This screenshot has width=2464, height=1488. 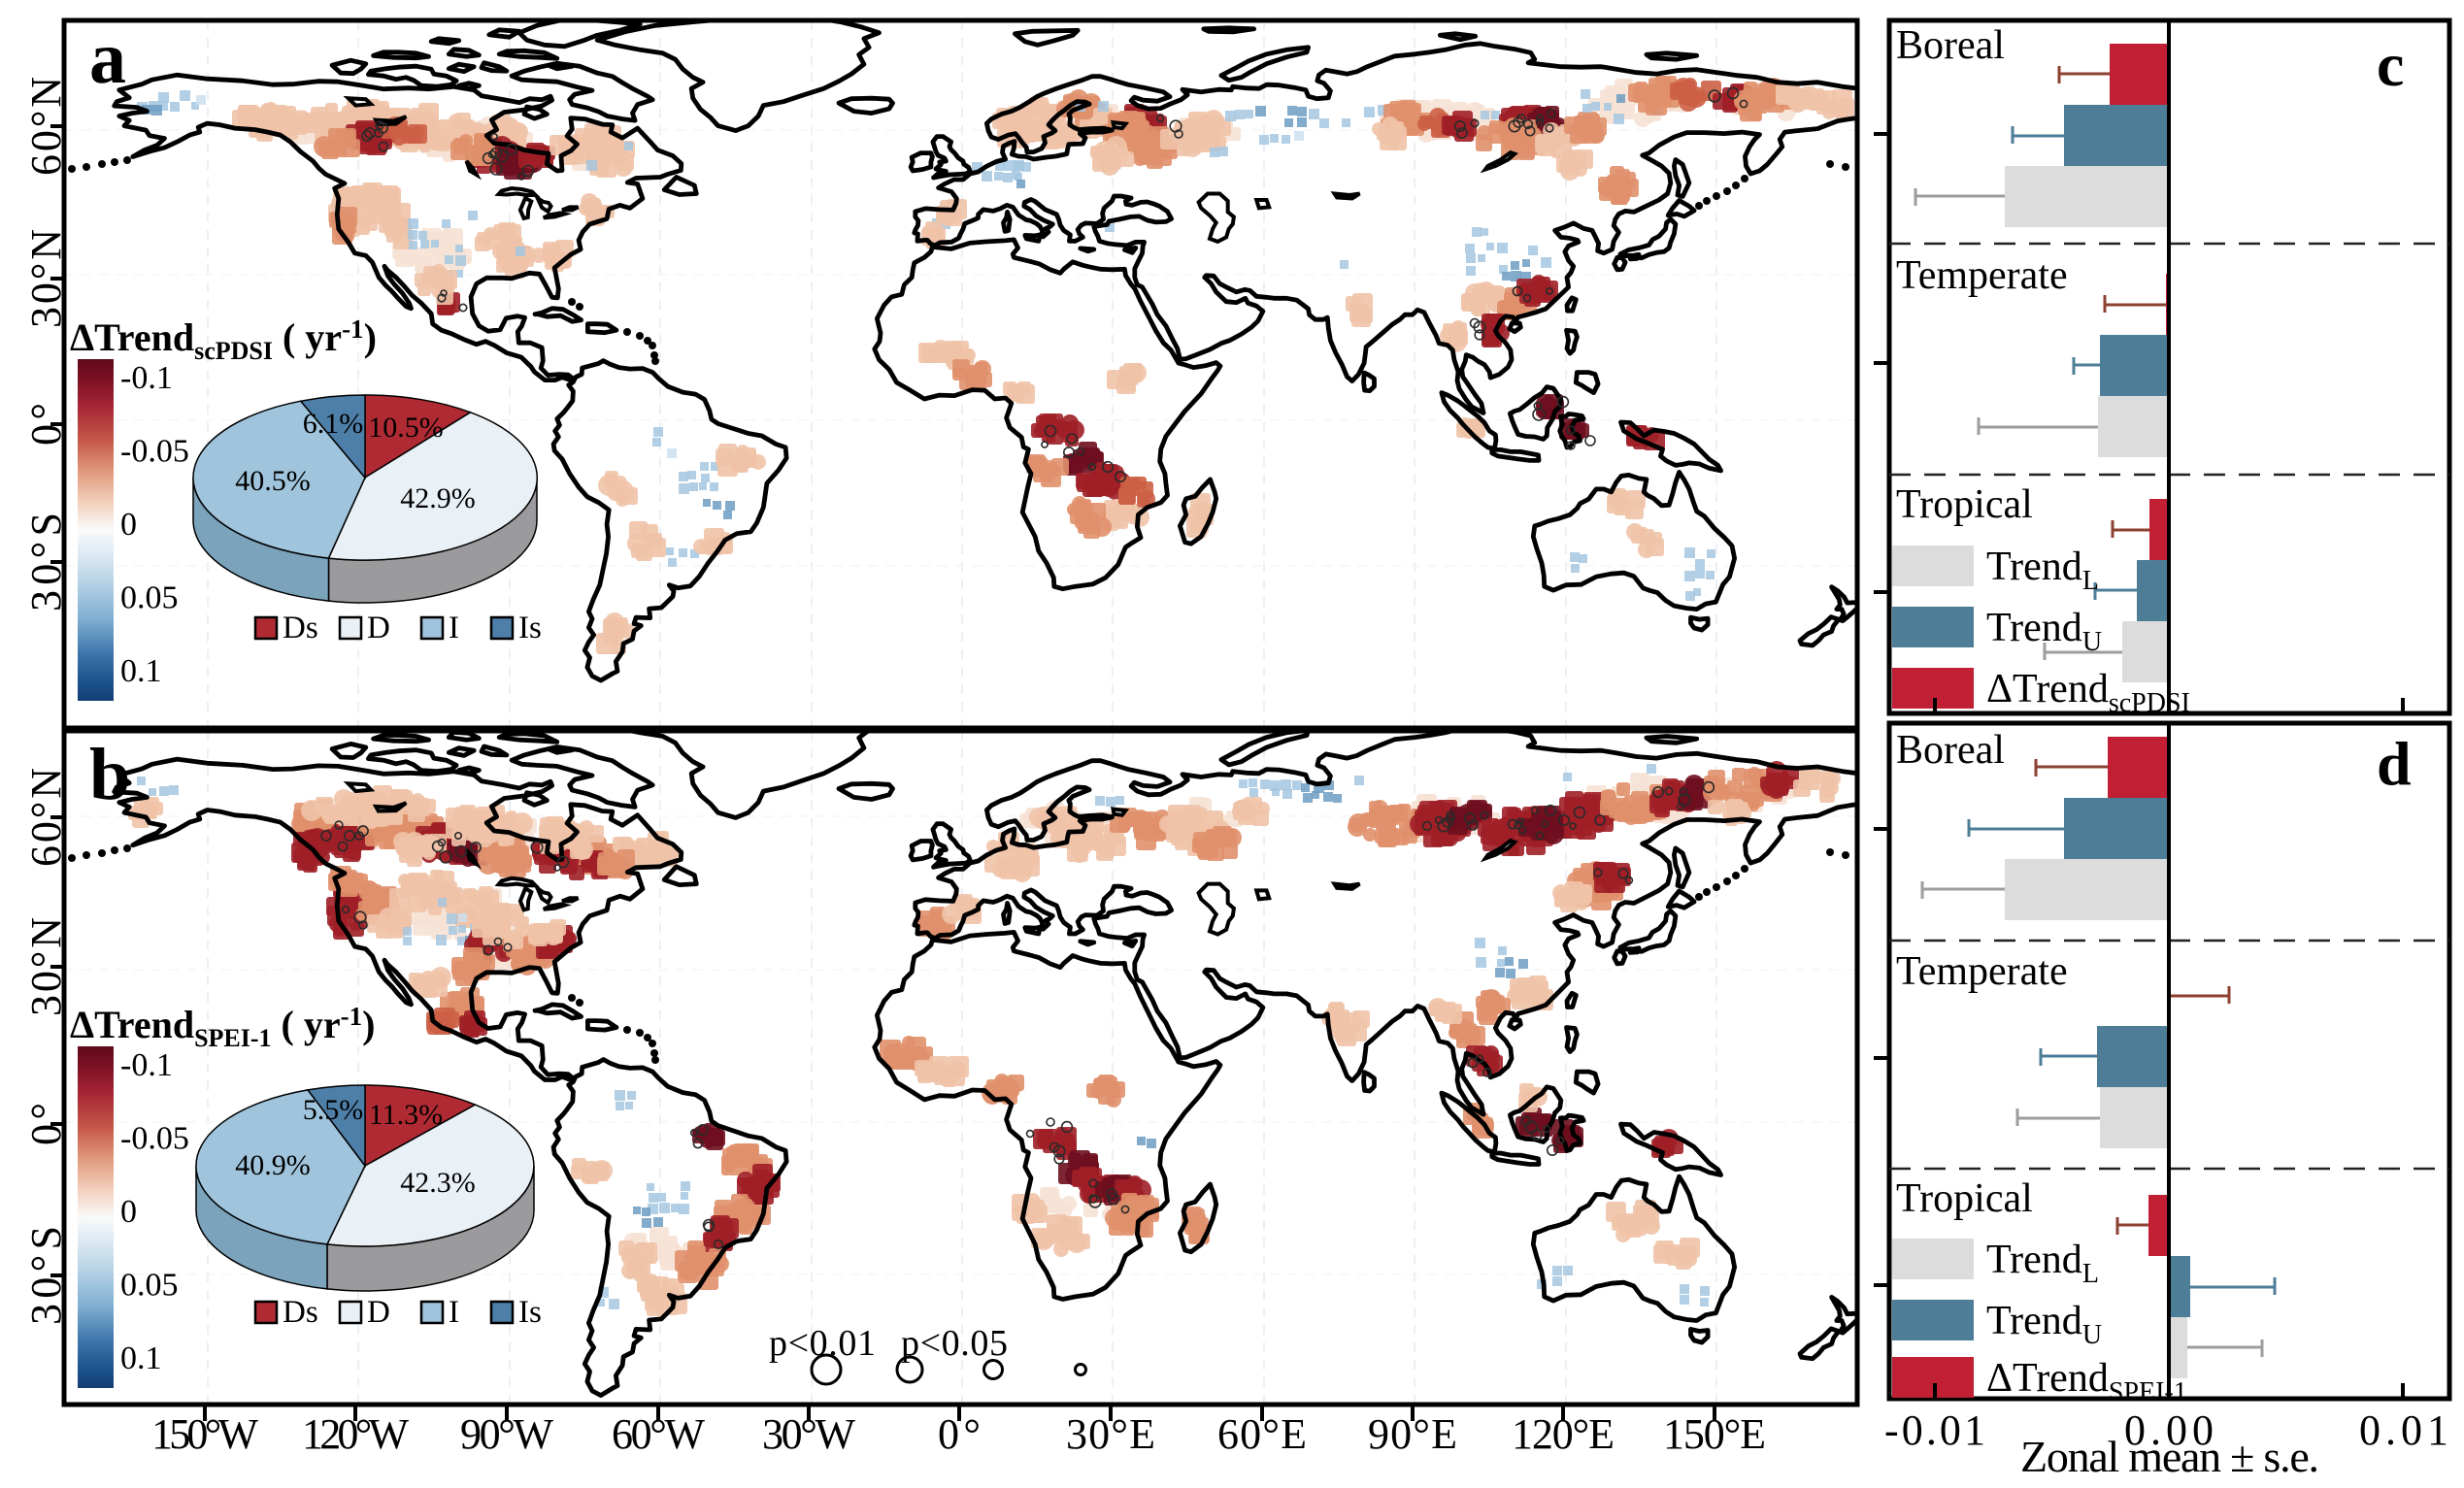 I want to click on svg-text: 90°W, so click(x=506, y=1434).